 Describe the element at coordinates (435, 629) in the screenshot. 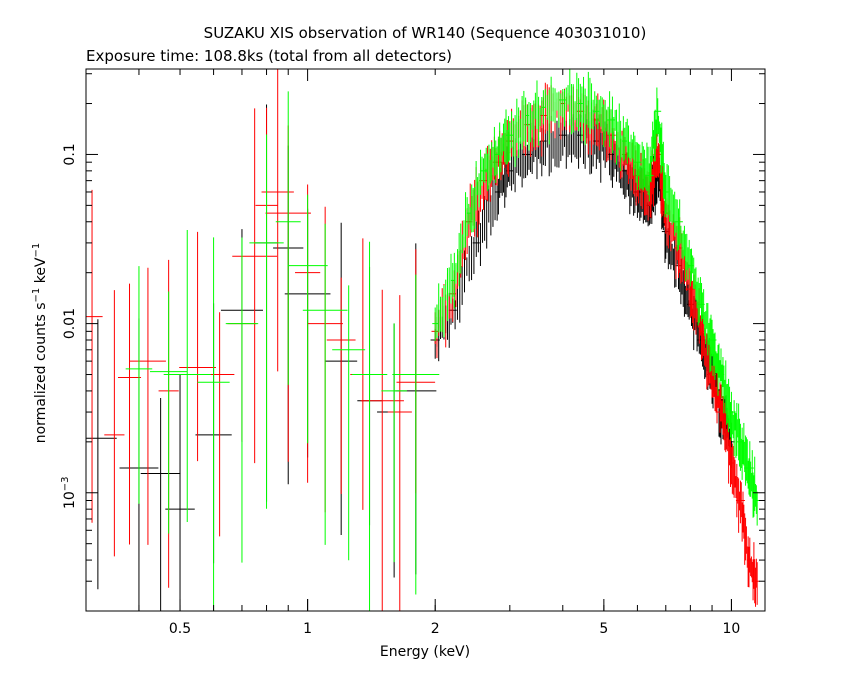

I see `x-tick-label: 2` at that location.